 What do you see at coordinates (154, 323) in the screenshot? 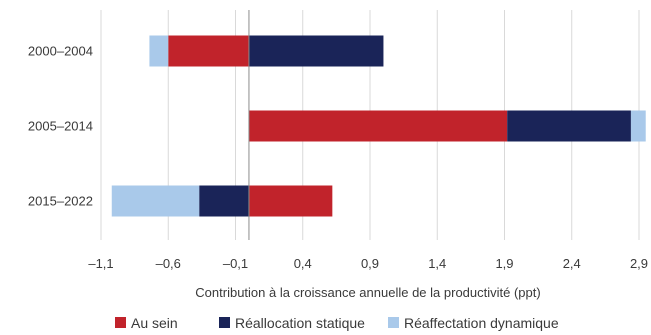
I see `legend-label: Au sein` at bounding box center [154, 323].